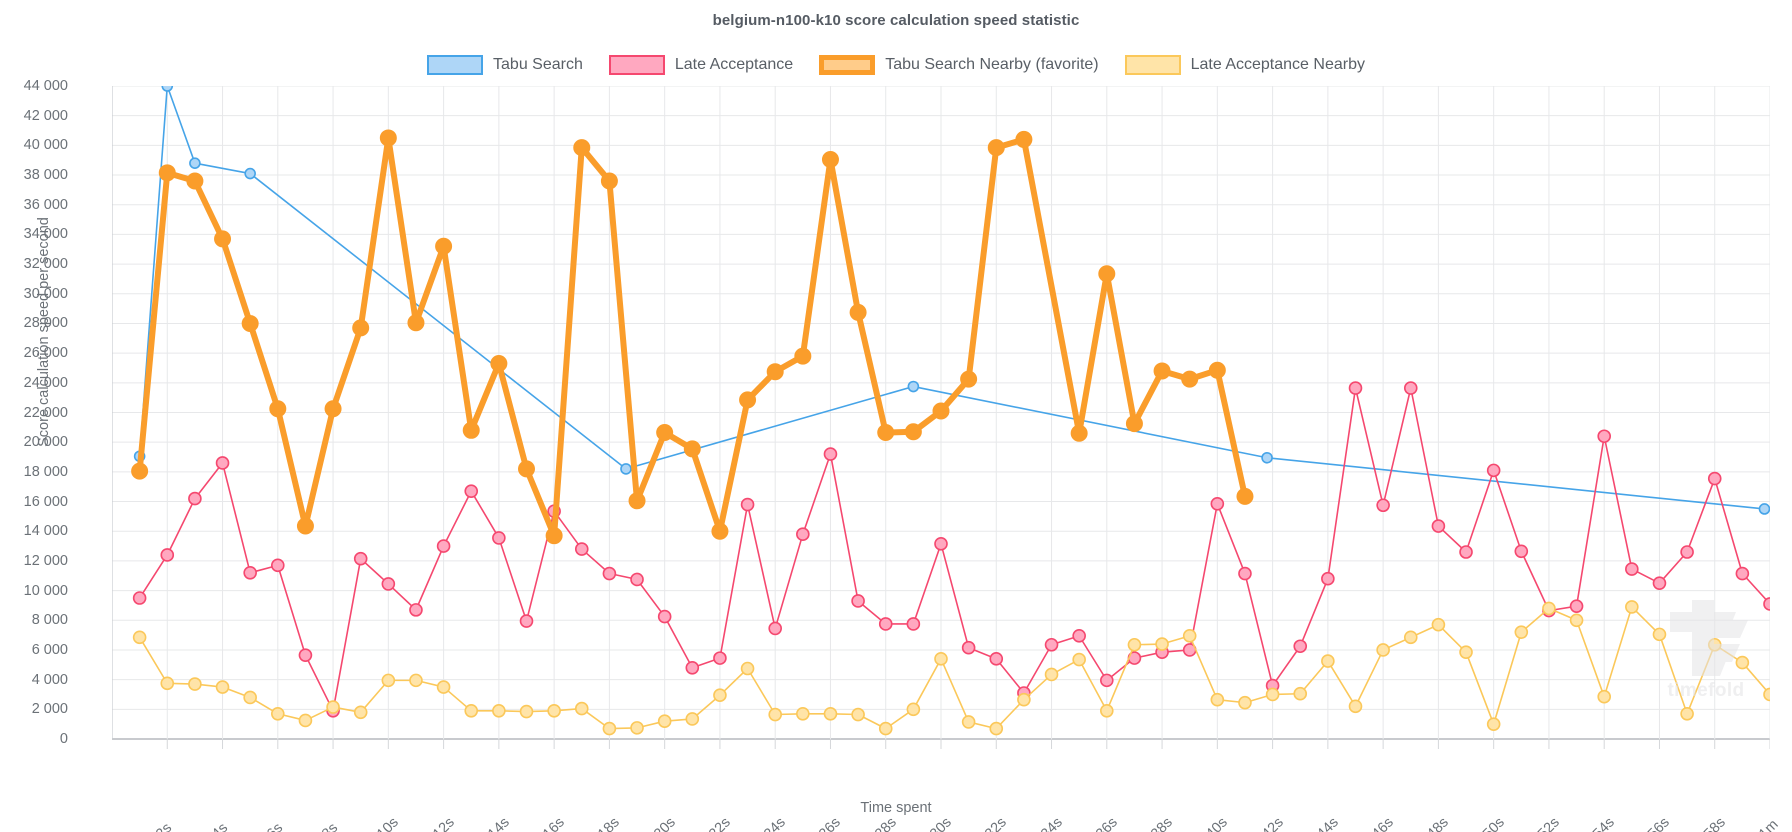  What do you see at coordinates (609, 823) in the screenshot?
I see `x-tick-label: 18s` at bounding box center [609, 823].